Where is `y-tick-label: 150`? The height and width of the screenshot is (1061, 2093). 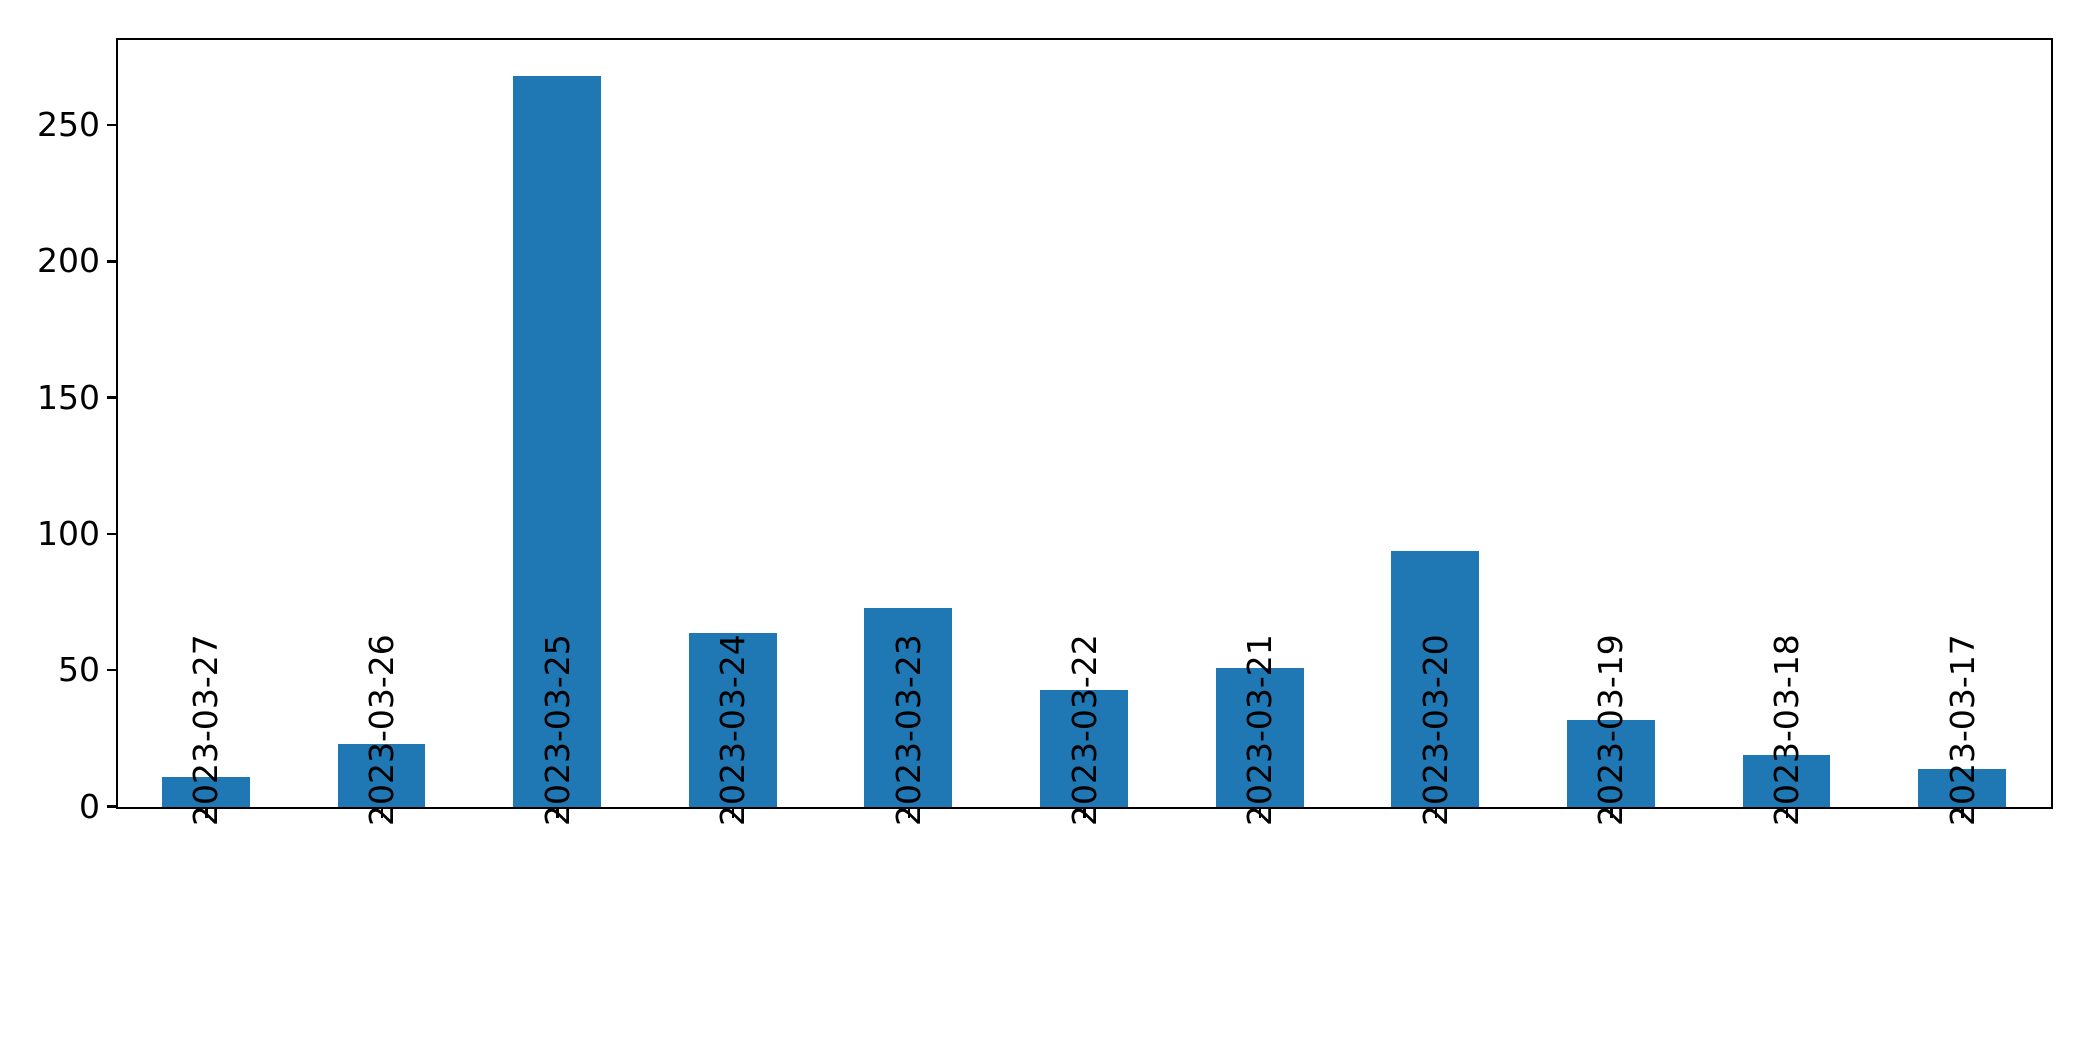
y-tick-label: 150 is located at coordinates (68, 397).